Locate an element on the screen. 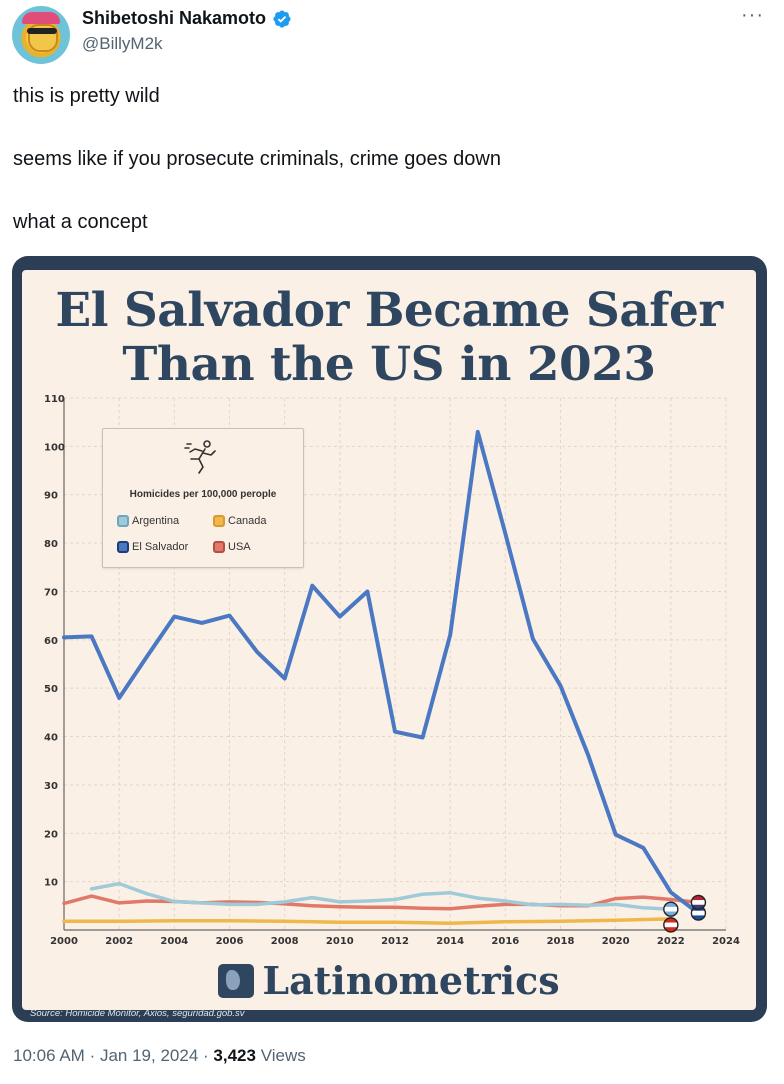 The width and height of the screenshot is (784, 1084). x-tick-label: 2022 is located at coordinates (671, 941).